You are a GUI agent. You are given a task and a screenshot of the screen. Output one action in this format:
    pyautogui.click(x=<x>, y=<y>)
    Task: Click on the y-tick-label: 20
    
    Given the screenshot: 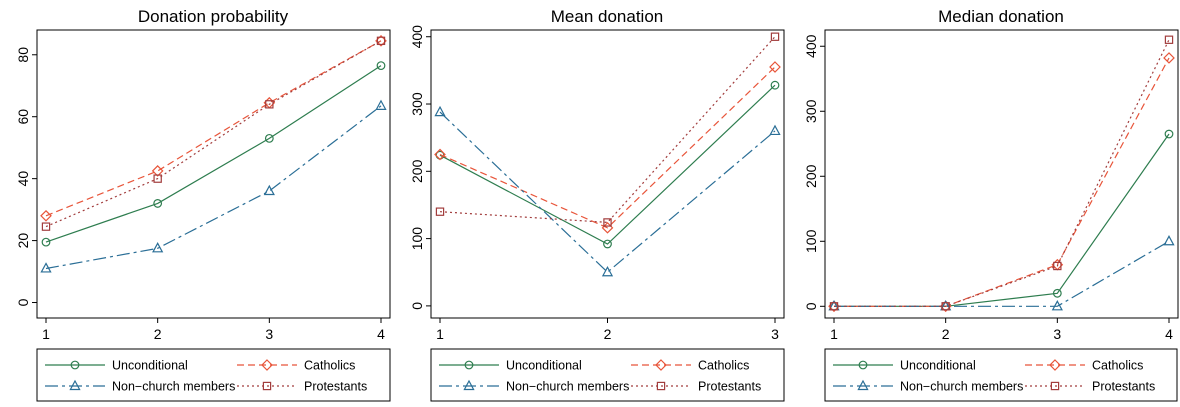 What is the action you would take?
    pyautogui.click(x=23, y=241)
    